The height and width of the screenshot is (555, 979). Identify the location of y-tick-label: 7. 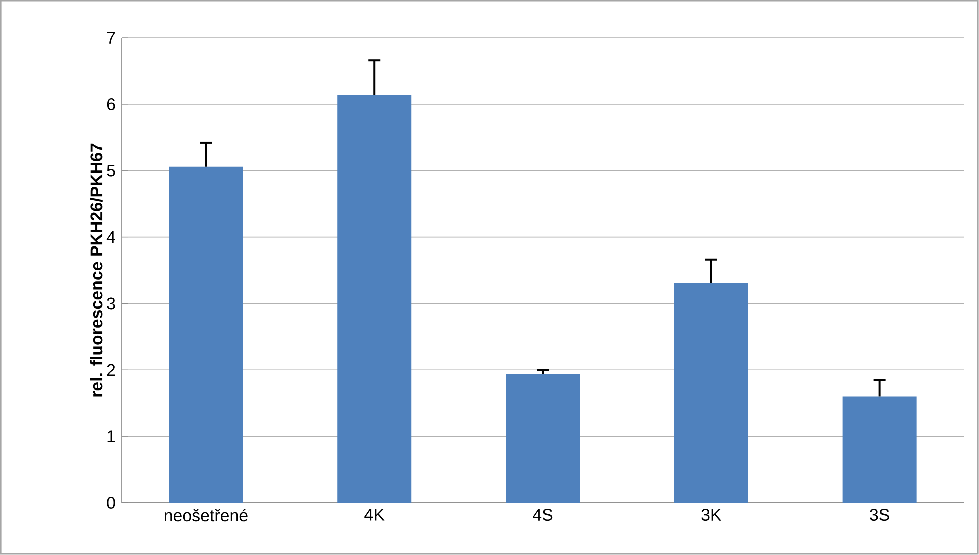
(111, 38).